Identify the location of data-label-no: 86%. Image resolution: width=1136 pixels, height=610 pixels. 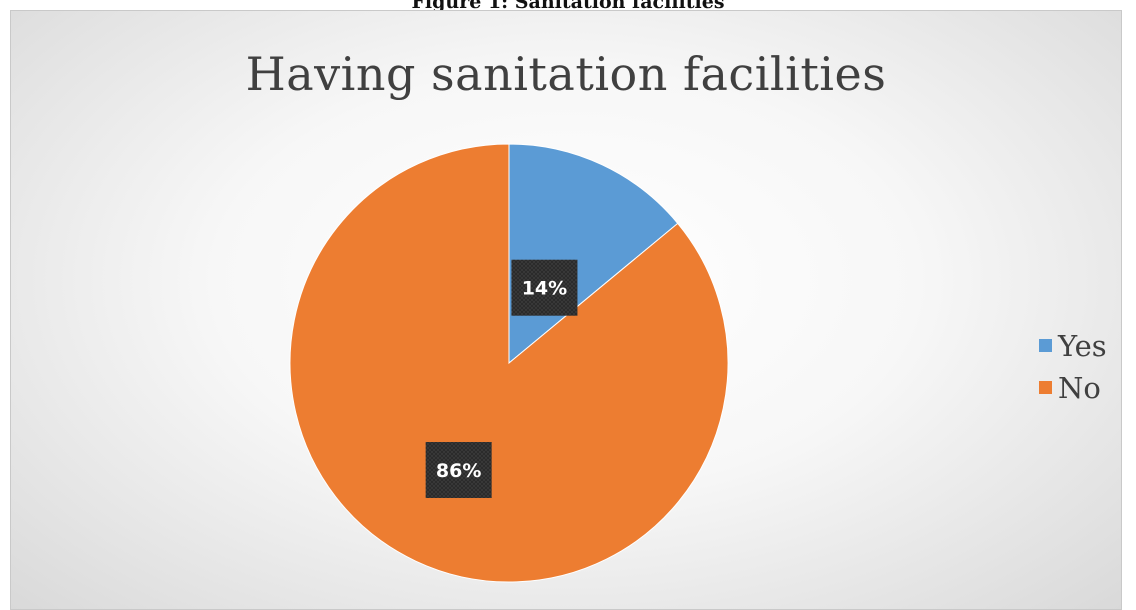
(458, 470).